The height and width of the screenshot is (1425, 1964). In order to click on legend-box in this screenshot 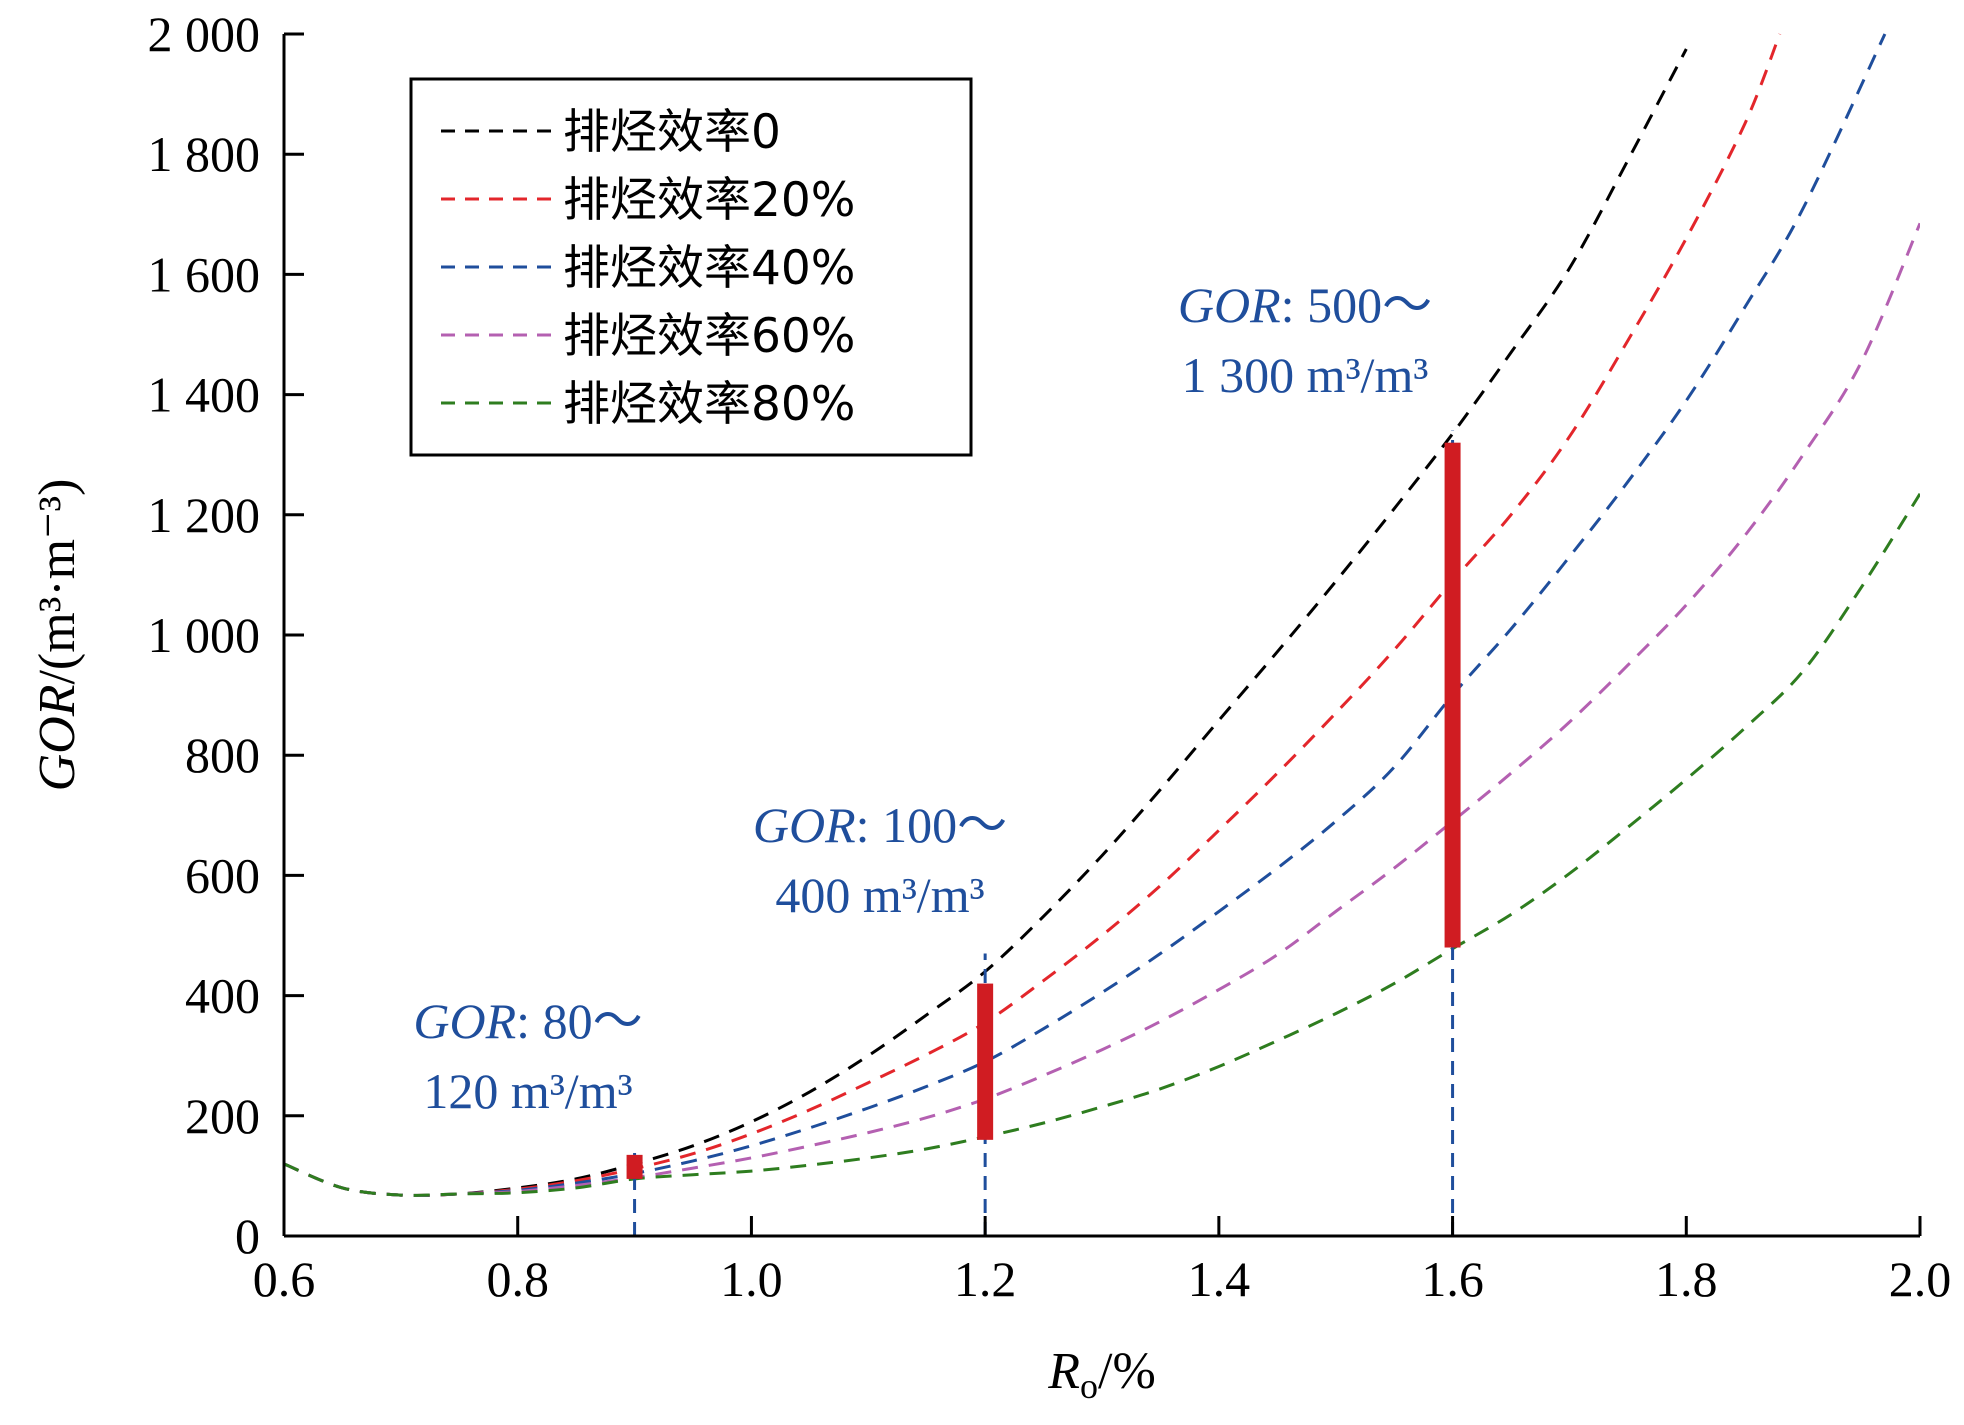, I will do `click(691, 267)`.